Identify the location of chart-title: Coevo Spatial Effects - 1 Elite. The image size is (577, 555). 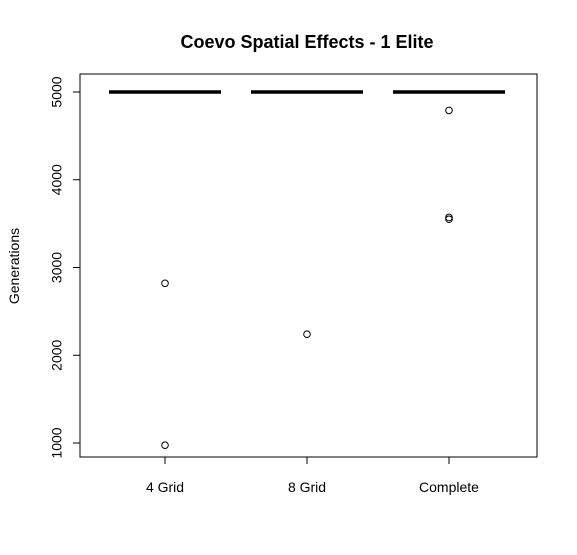
(306, 42).